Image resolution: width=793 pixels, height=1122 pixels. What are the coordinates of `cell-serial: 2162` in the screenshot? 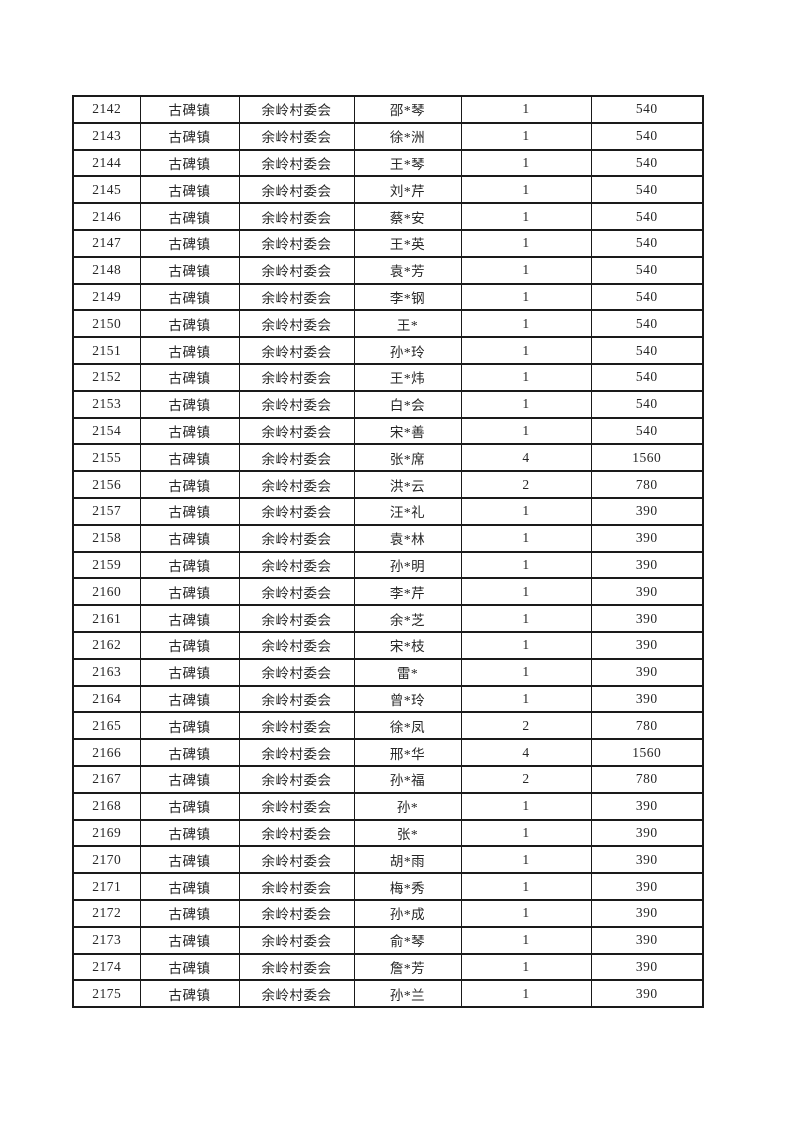 It's located at (106, 645).